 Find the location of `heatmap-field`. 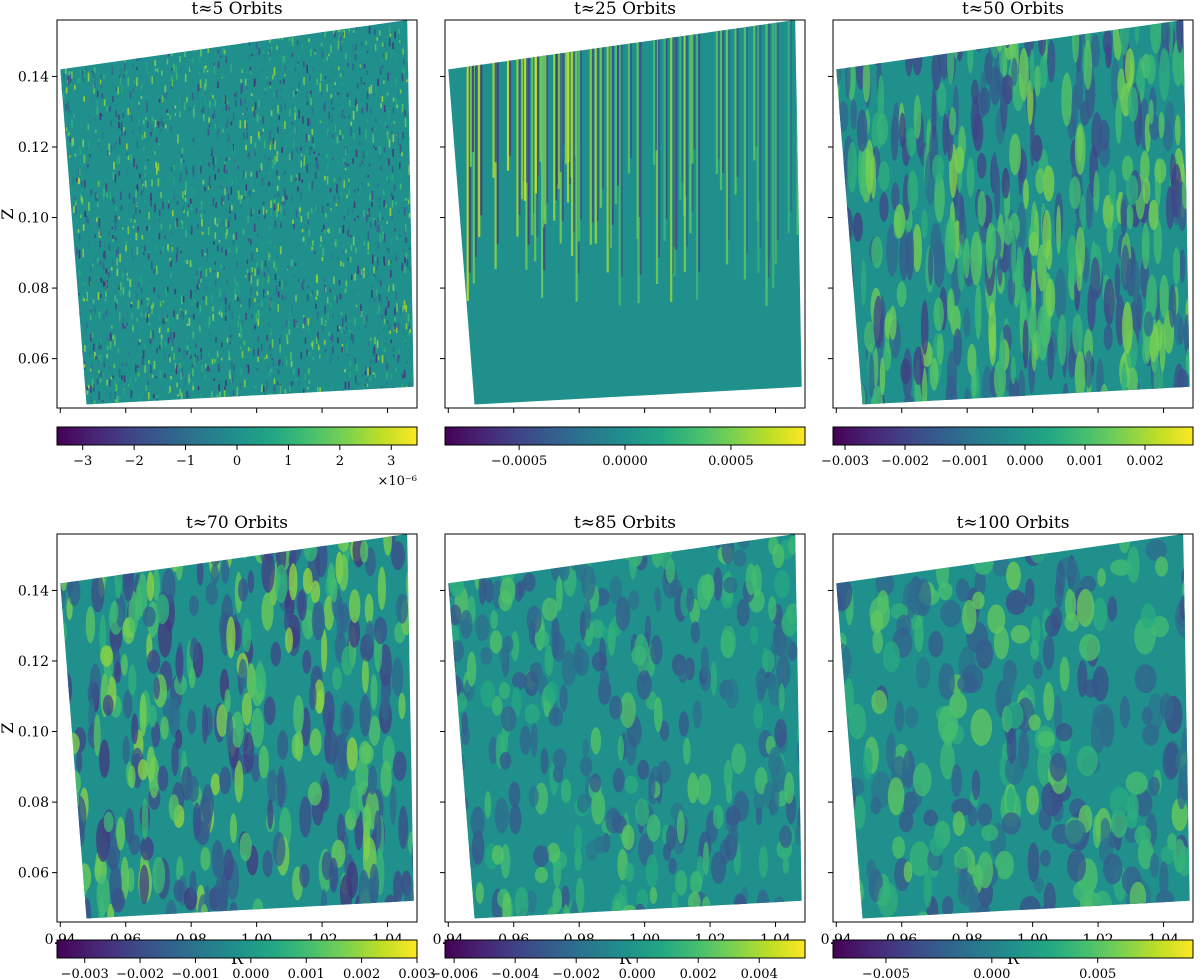

heatmap-field is located at coordinates (237, 726).